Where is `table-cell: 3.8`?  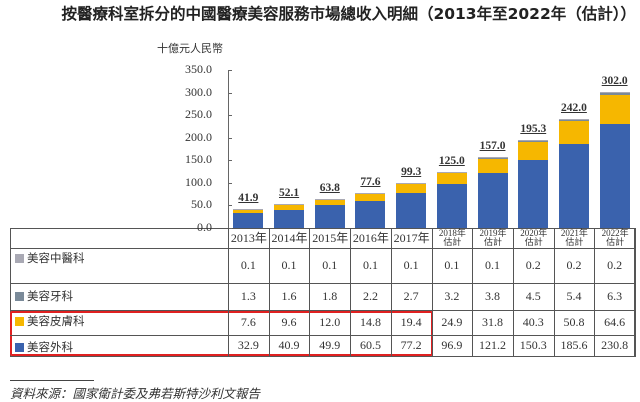 table-cell: 3.8 is located at coordinates (493, 295).